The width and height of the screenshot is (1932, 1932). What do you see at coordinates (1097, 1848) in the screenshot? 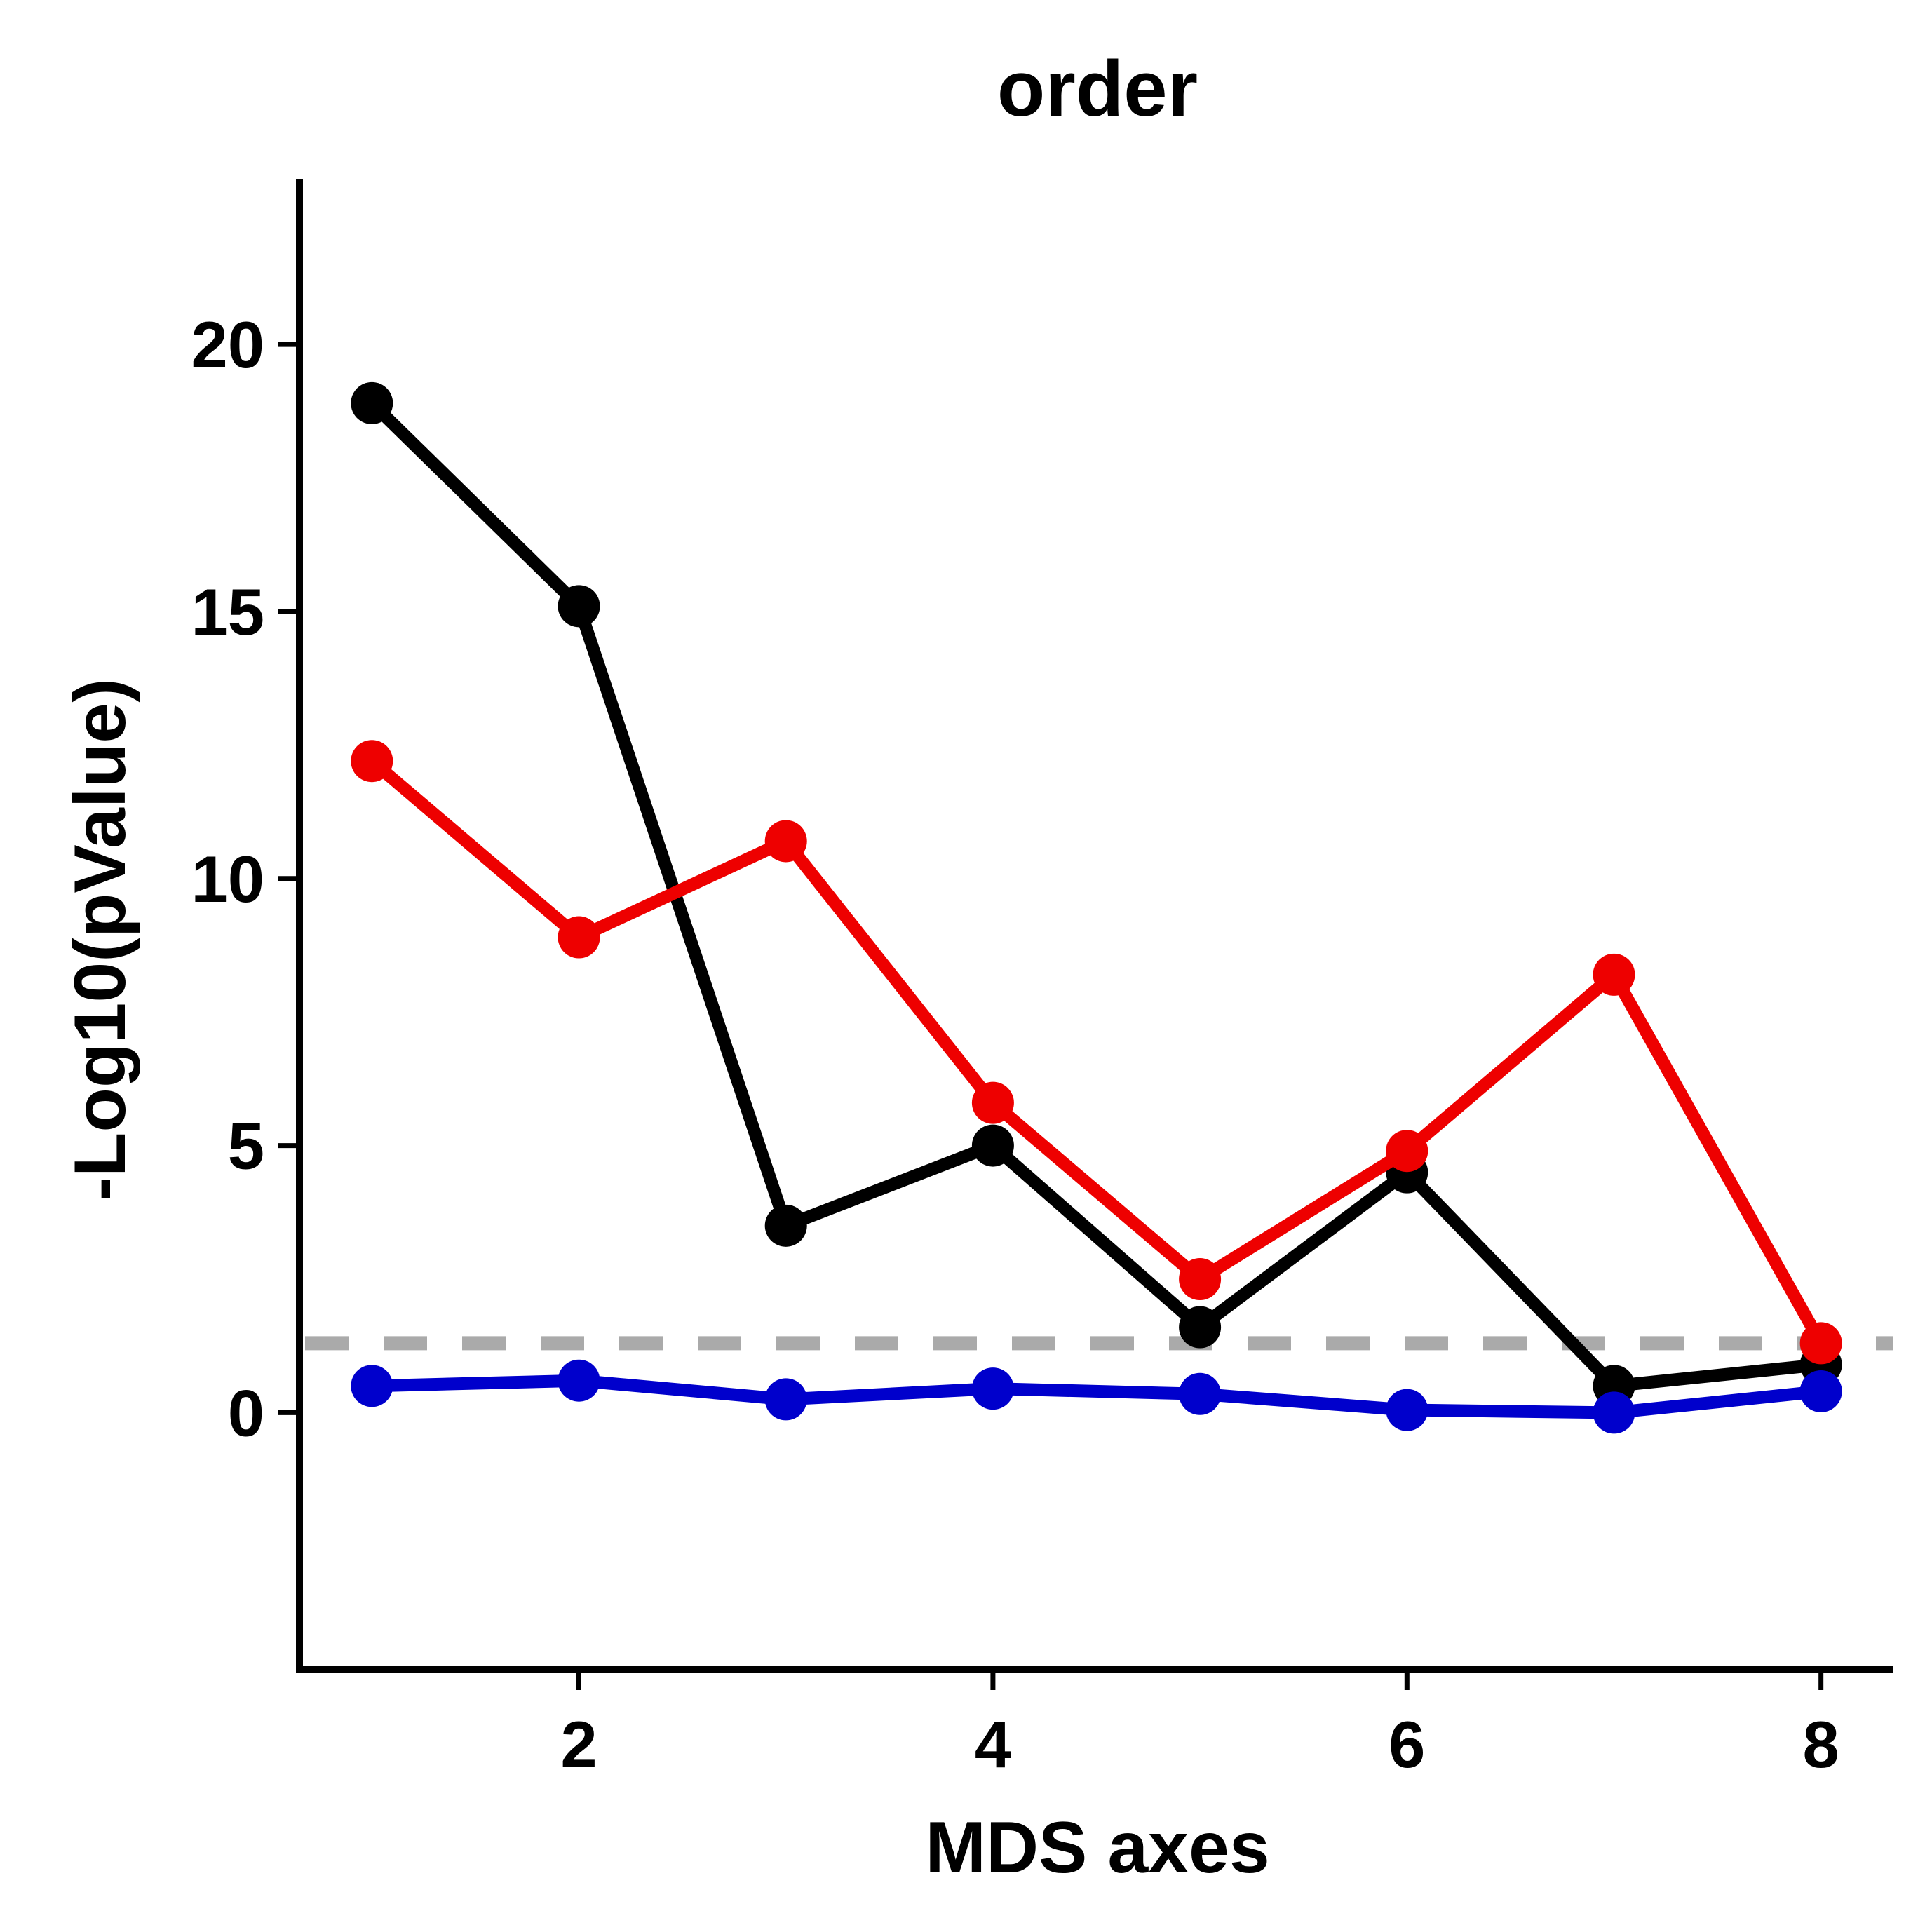
I see `x-axis-label: MDS axes` at bounding box center [1097, 1848].